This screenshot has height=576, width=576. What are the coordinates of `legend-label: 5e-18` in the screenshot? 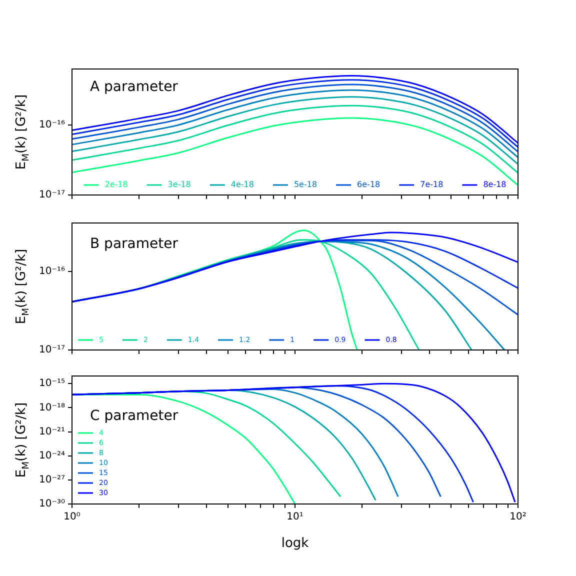 It's located at (306, 185).